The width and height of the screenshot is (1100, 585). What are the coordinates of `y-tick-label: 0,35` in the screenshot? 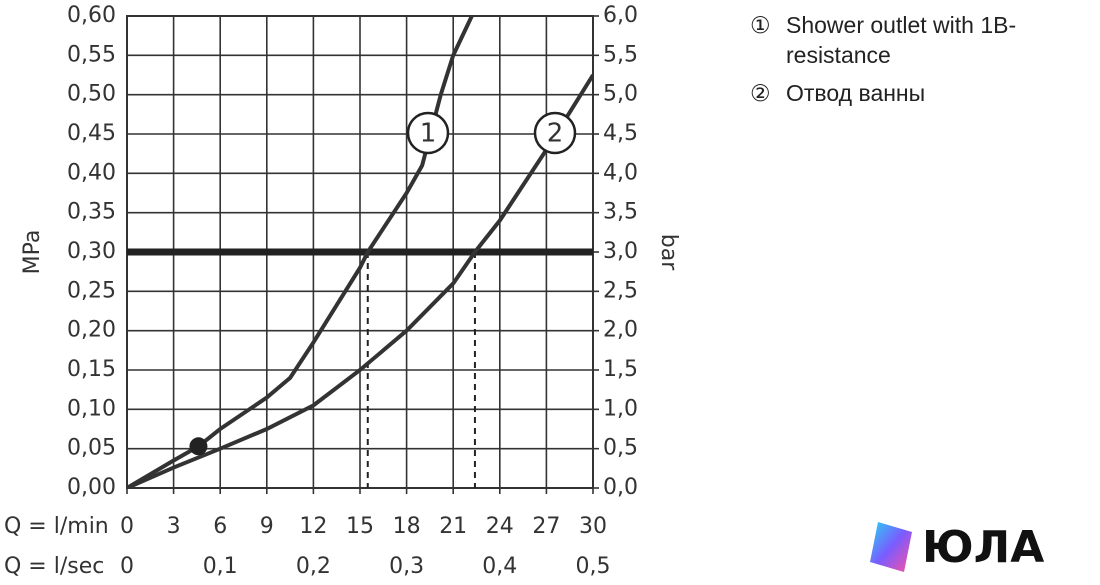 It's located at (91, 212).